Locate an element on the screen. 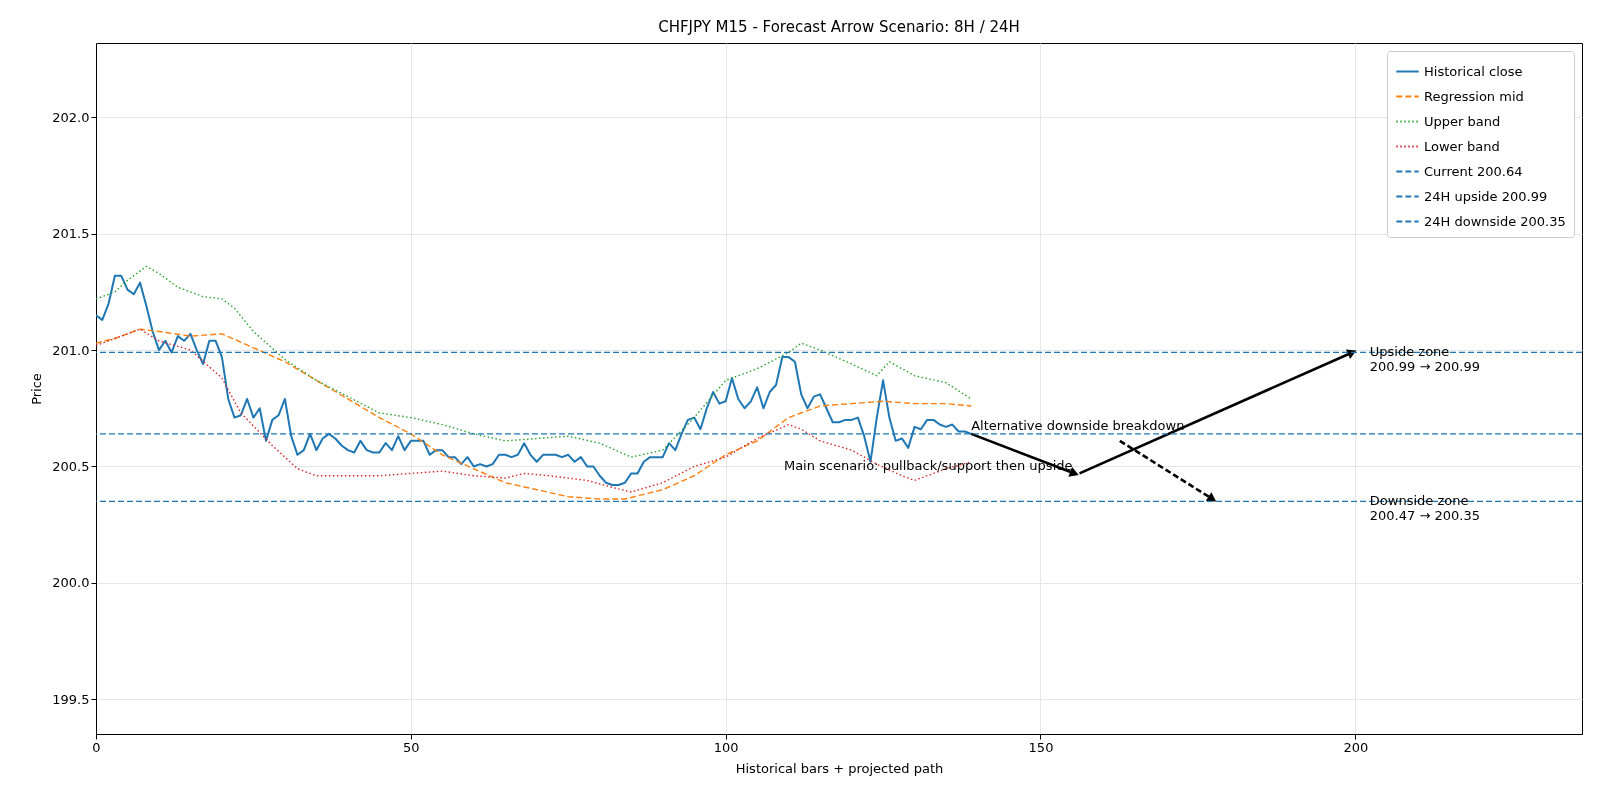 This screenshot has height=800, width=1600. y-tick-label: 202.0 is located at coordinates (71, 117).